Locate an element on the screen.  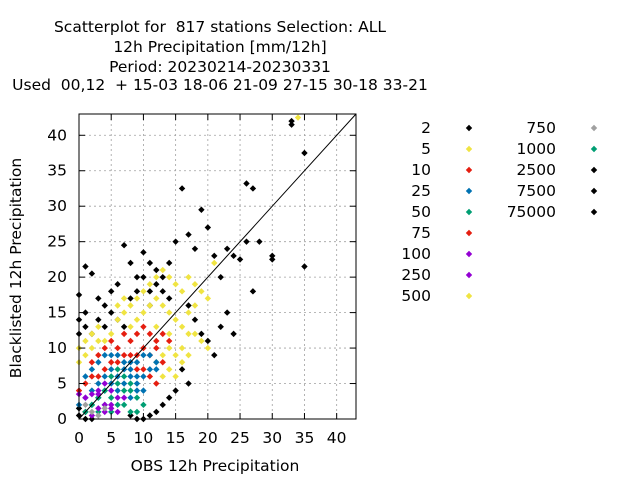
x-tick-label: 0 is located at coordinates (79, 438).